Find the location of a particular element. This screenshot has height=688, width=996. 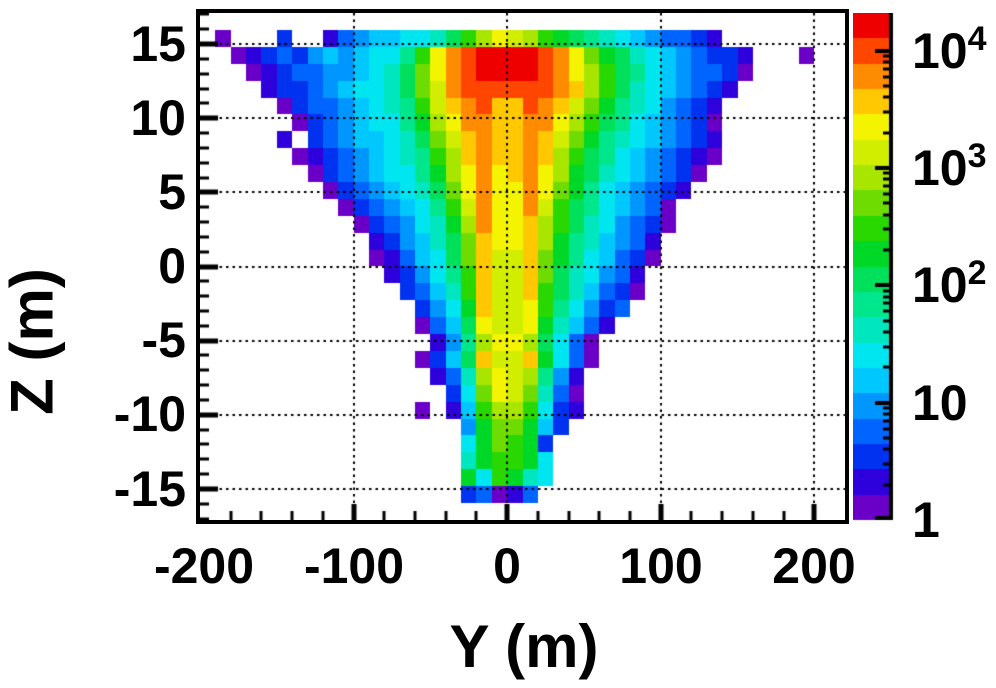

x-axis-tick-label: 200 is located at coordinates (814, 566).